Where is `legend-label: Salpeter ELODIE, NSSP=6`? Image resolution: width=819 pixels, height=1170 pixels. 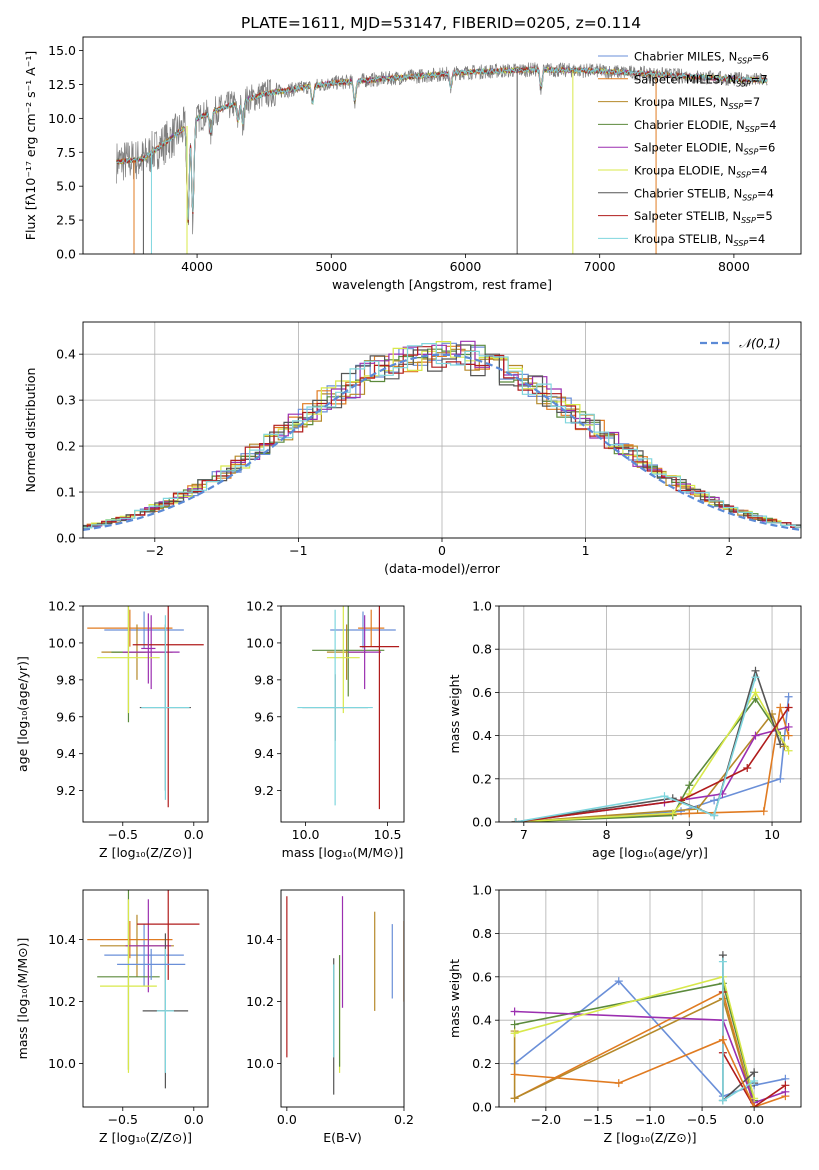
legend-label: Salpeter ELODIE, NSSP=6 is located at coordinates (704, 149).